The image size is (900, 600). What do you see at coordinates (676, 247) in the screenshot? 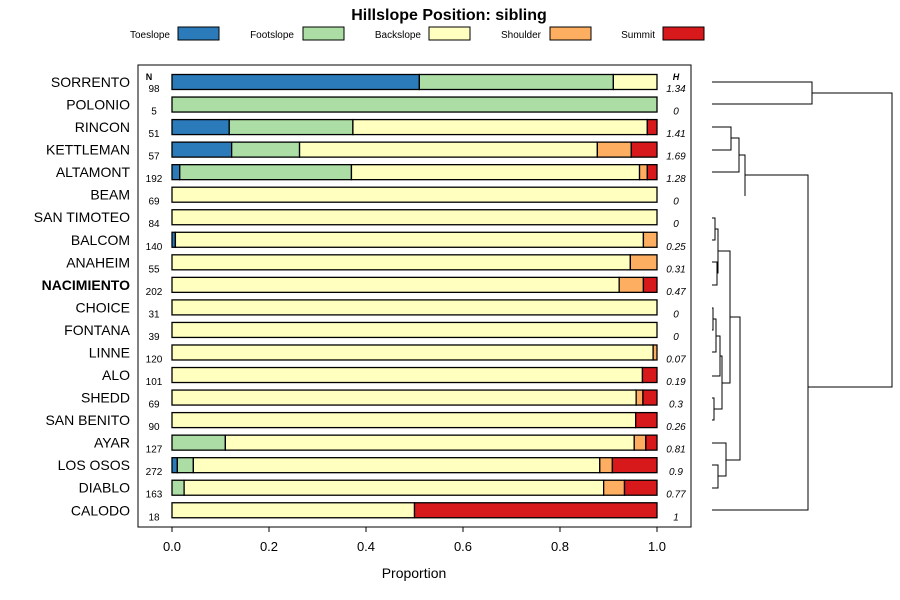
I see `h-value: 0.25` at bounding box center [676, 247].